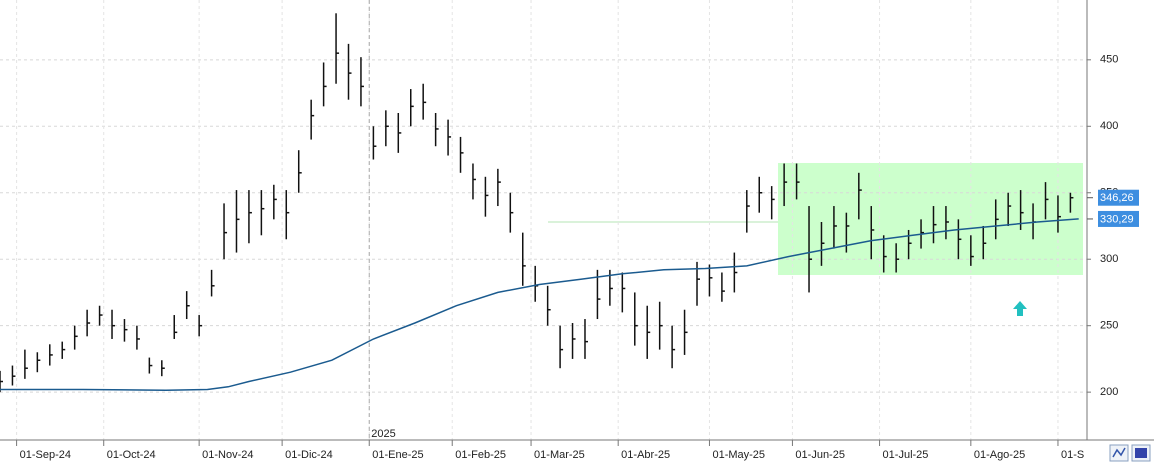  Describe the element at coordinates (397, 455) in the screenshot. I see `x-tick-label: 01-Ene-25` at that location.